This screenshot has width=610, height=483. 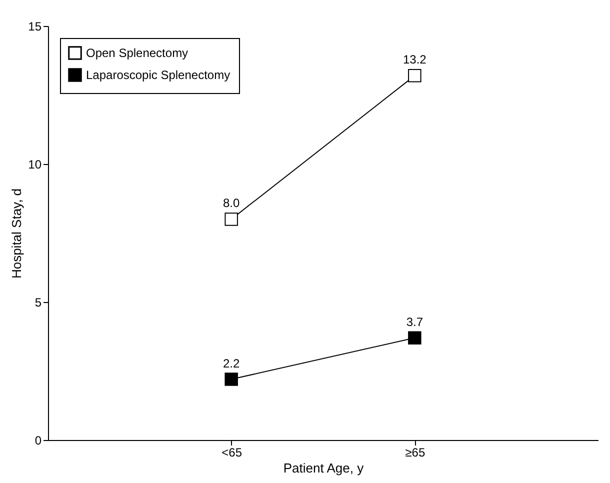 What do you see at coordinates (158, 75) in the screenshot?
I see `legend-label: Laparoscopic Splenectomy` at bounding box center [158, 75].